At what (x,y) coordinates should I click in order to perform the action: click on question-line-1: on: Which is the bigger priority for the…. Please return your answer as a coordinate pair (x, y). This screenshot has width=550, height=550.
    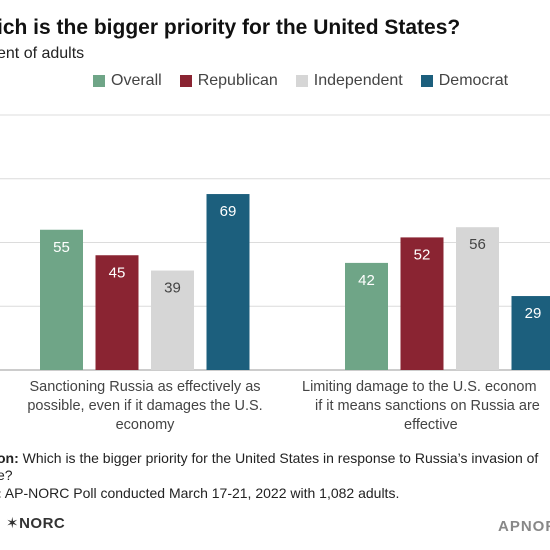
    Looking at the image, I should click on (269, 458).